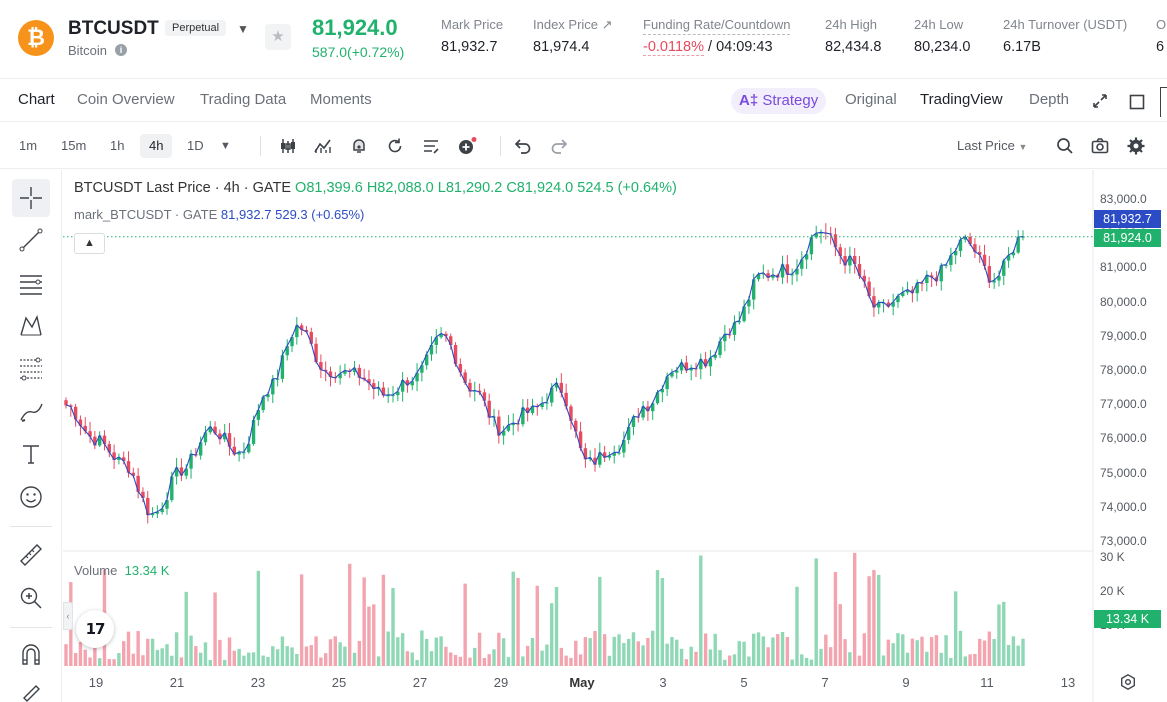  What do you see at coordinates (961, 99) in the screenshot?
I see `view-tradingview: TradingView` at bounding box center [961, 99].